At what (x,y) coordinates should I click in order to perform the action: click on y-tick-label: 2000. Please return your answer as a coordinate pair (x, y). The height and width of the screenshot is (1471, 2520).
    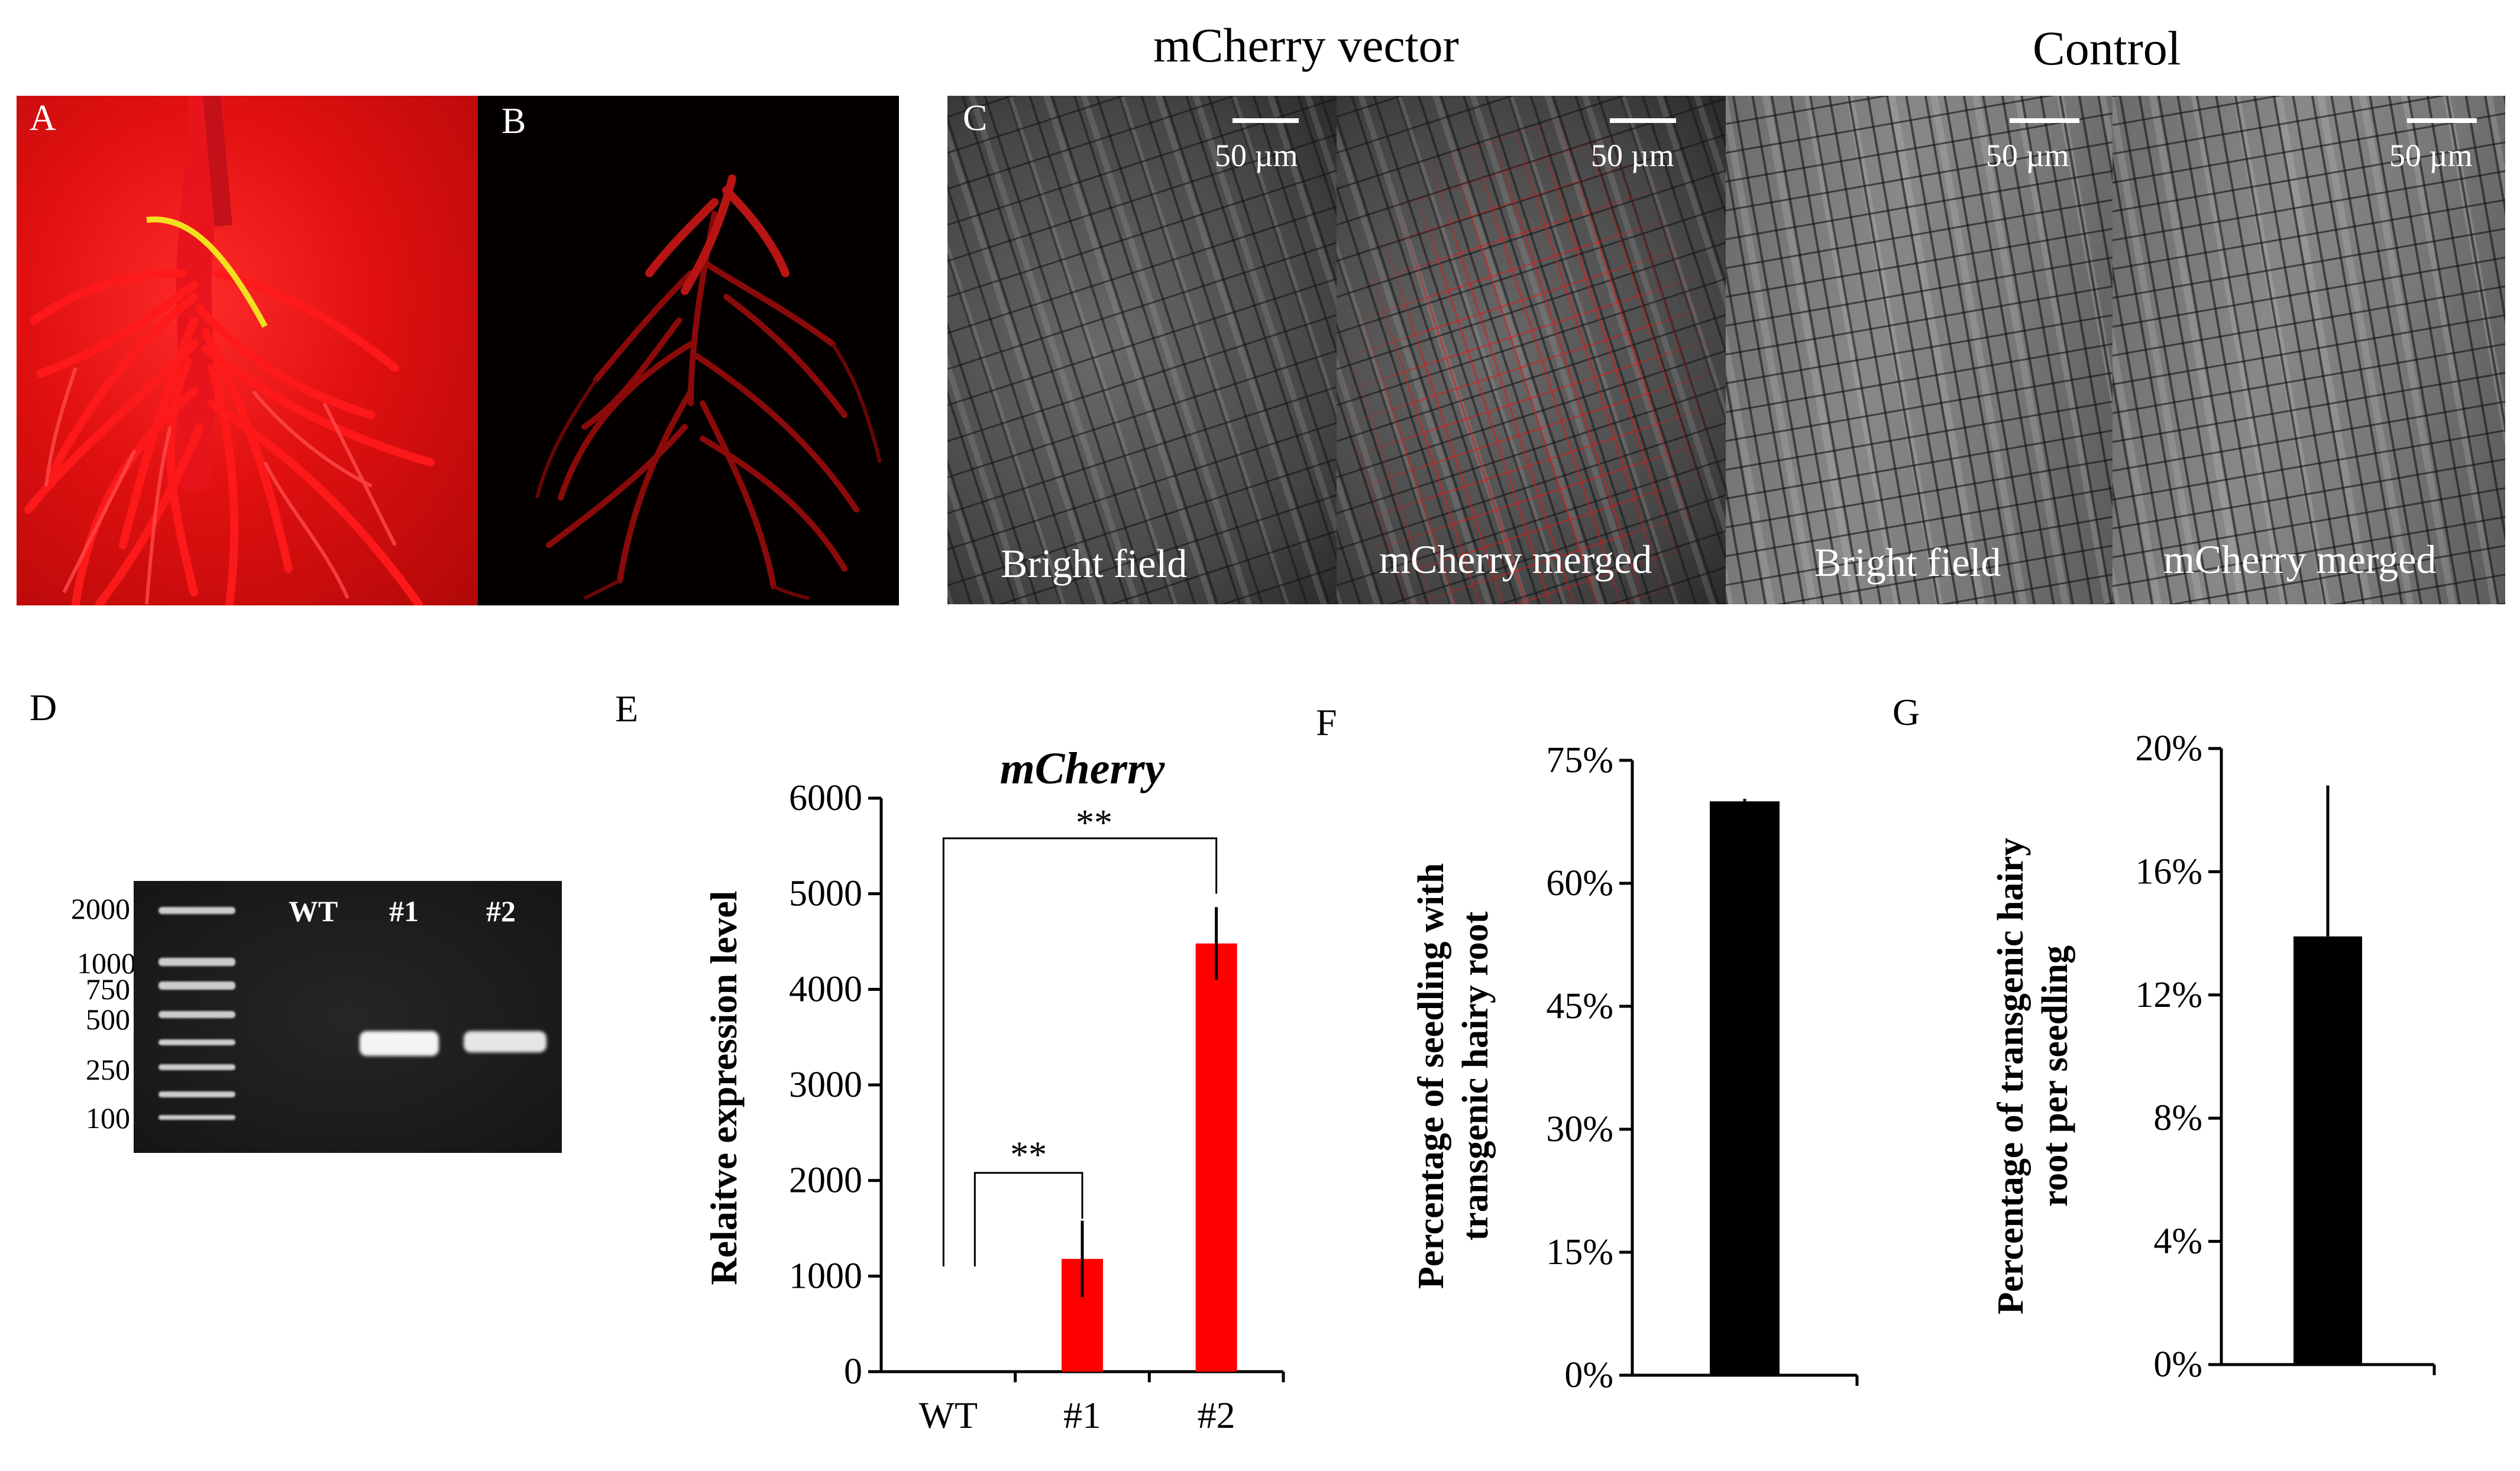
    Looking at the image, I should click on (825, 1181).